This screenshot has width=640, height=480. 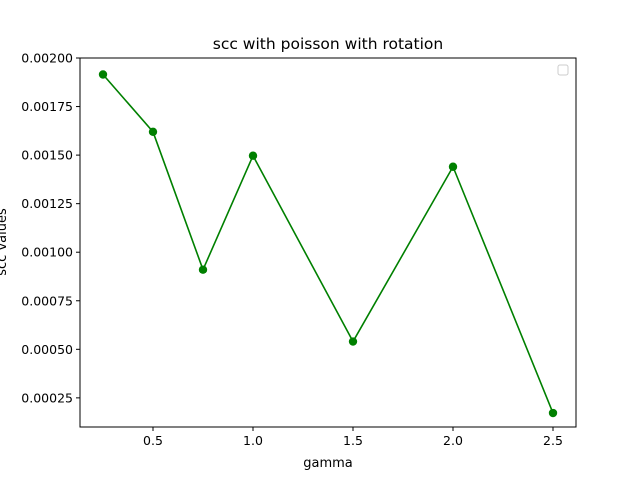 What do you see at coordinates (253, 440) in the screenshot?
I see `x-tick-label: 1.0` at bounding box center [253, 440].